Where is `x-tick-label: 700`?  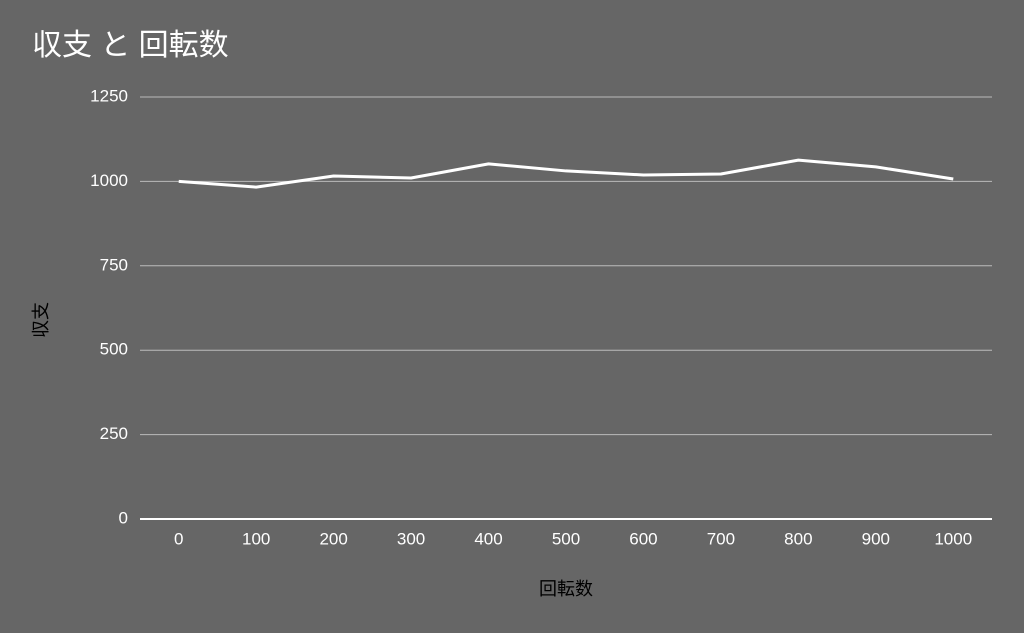 x-tick-label: 700 is located at coordinates (721, 538).